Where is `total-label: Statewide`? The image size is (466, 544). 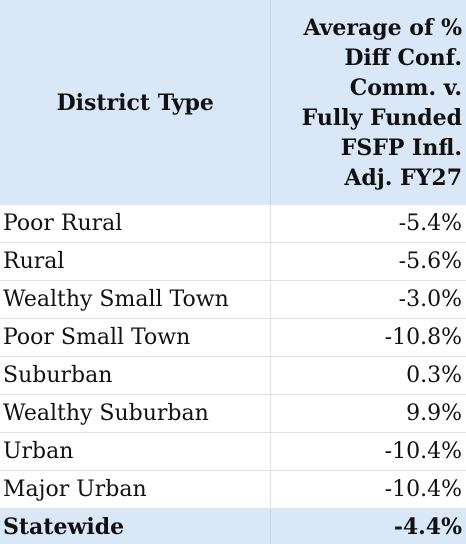 total-label: Statewide is located at coordinates (135, 526).